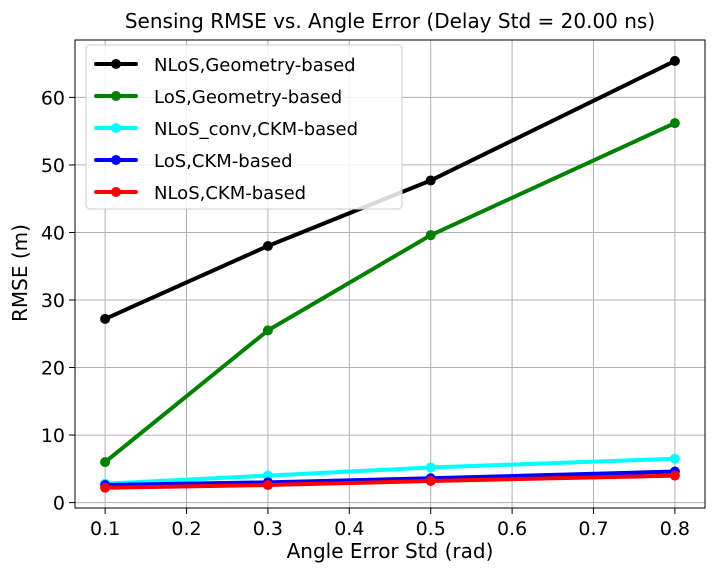 This screenshot has width=714, height=574. What do you see at coordinates (256, 129) in the screenshot?
I see `legend-label: NLoS_conv,CKM-based` at bounding box center [256, 129].